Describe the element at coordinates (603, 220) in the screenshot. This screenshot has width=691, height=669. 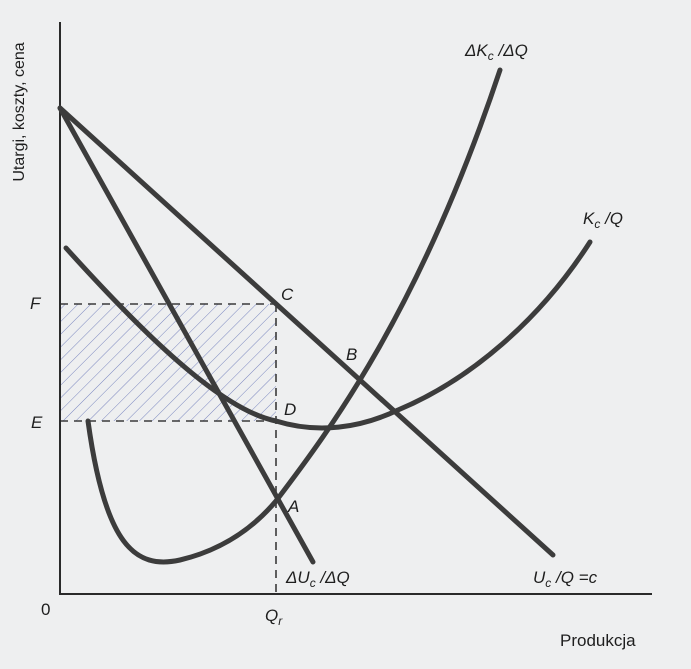
I see `average-cost-label: Kc /Q` at that location.